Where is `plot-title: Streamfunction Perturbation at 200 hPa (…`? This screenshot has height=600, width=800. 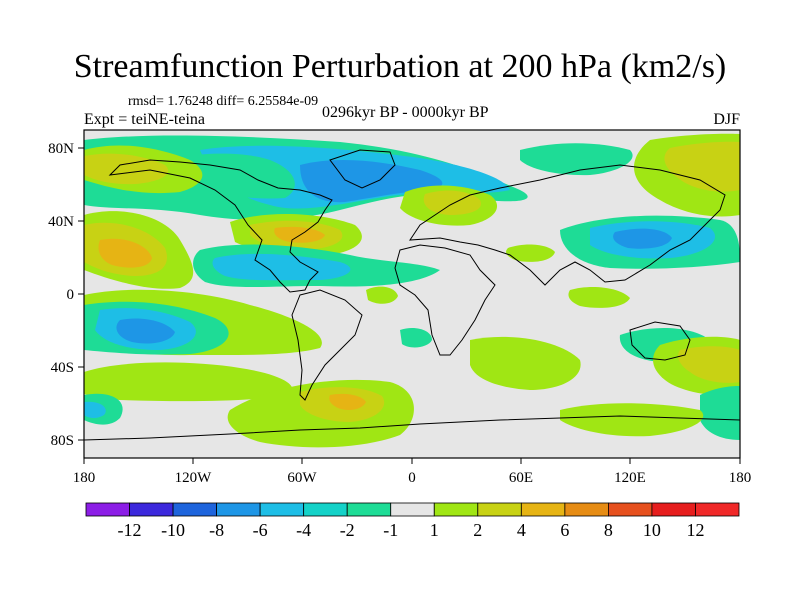
plot-title: Streamfunction Perturbation at 200 hPa (… is located at coordinates (400, 66).